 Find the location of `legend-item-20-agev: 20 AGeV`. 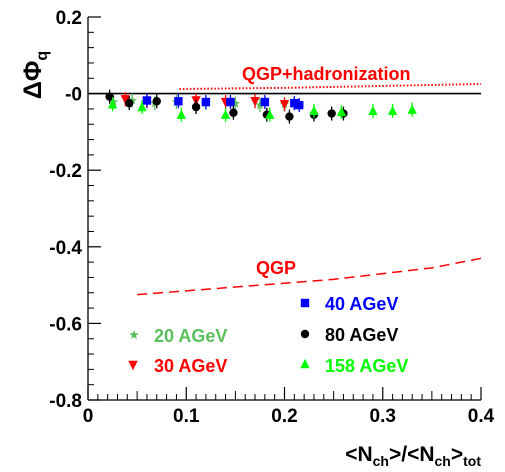

legend-item-20-agev: 20 AGeV is located at coordinates (178, 336).